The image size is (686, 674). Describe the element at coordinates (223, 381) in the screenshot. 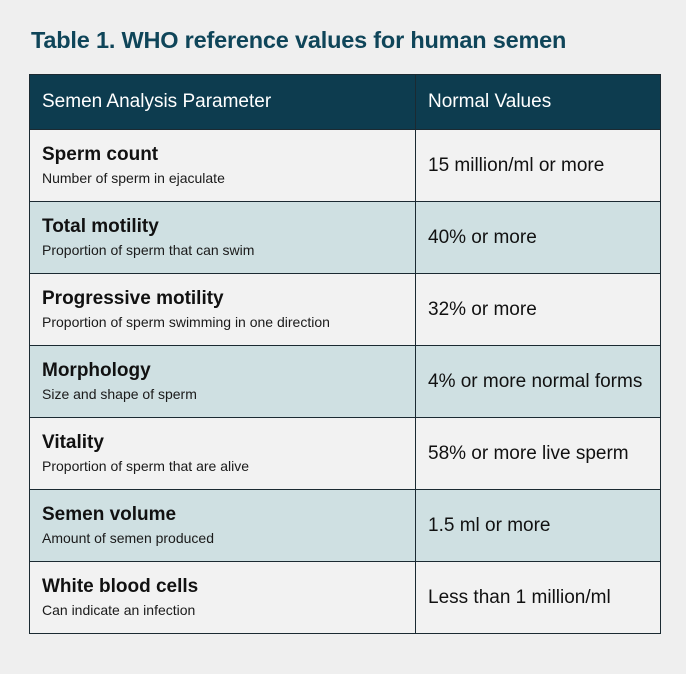

I see `parameter-cell: Morphology Size and shape of sperm` at that location.